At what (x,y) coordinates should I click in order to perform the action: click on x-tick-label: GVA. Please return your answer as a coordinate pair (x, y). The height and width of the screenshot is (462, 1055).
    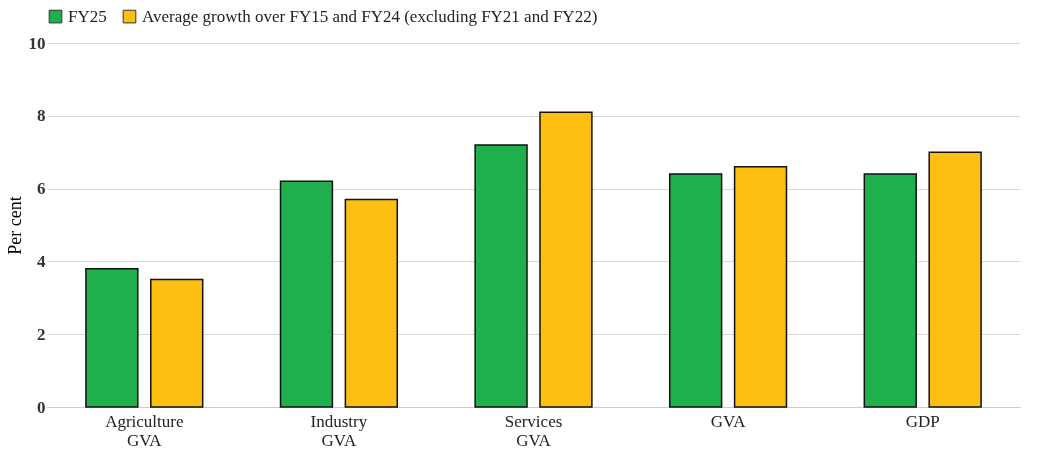
    Looking at the image, I should click on (728, 421).